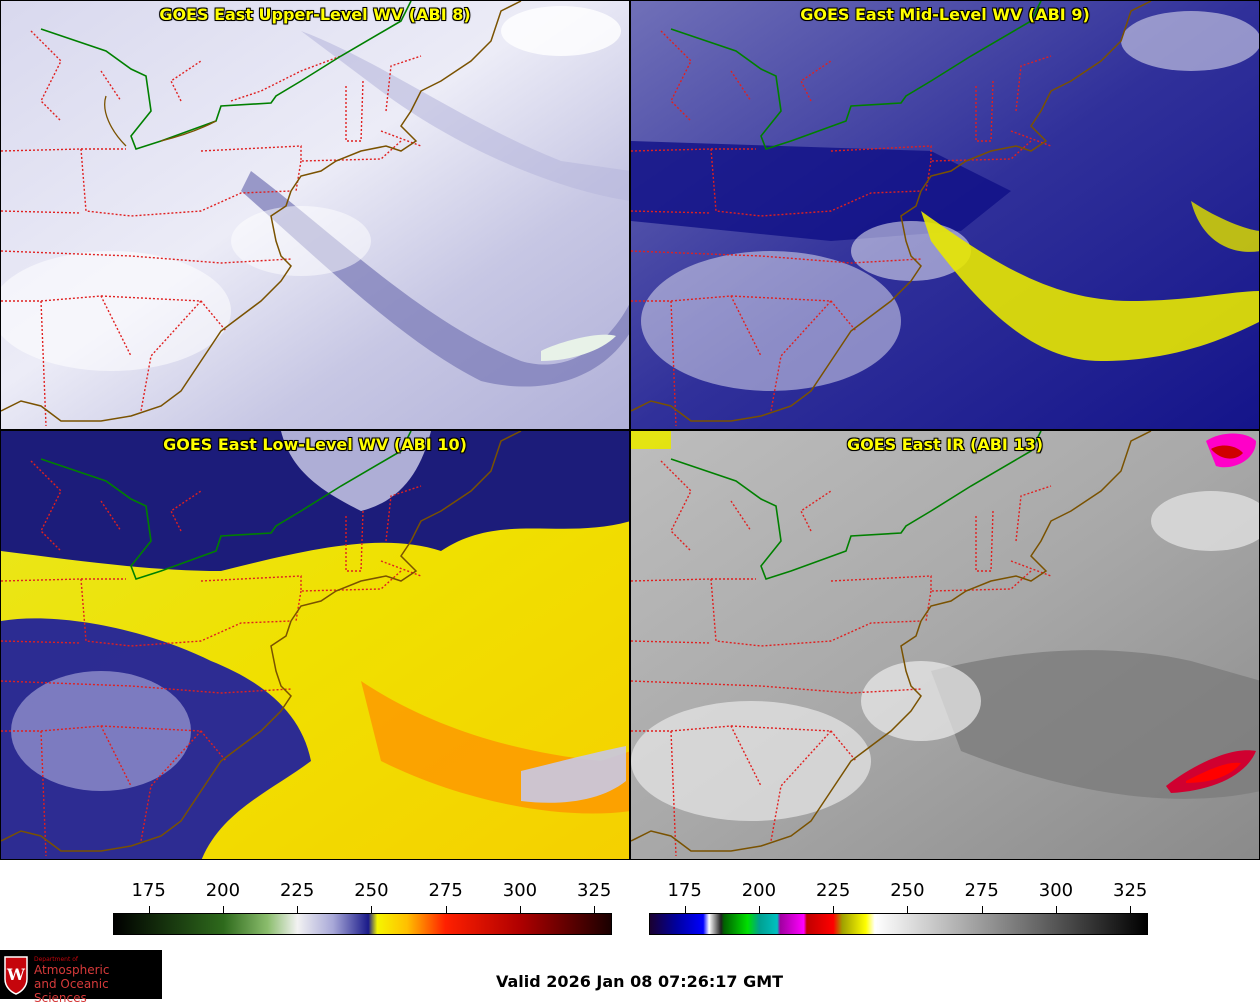  What do you see at coordinates (1130, 890) in the screenshot?
I see `ir-tick-label: 325` at bounding box center [1130, 890].